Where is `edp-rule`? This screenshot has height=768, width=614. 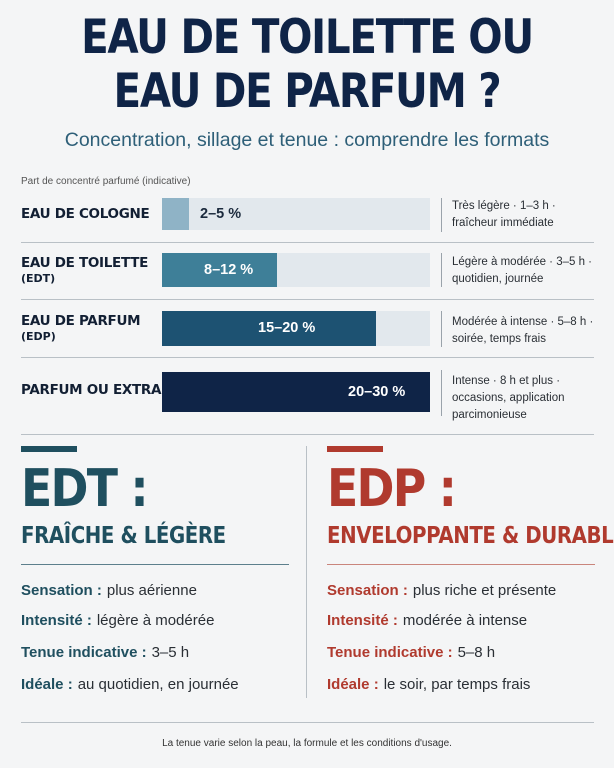 edp-rule is located at coordinates (461, 564).